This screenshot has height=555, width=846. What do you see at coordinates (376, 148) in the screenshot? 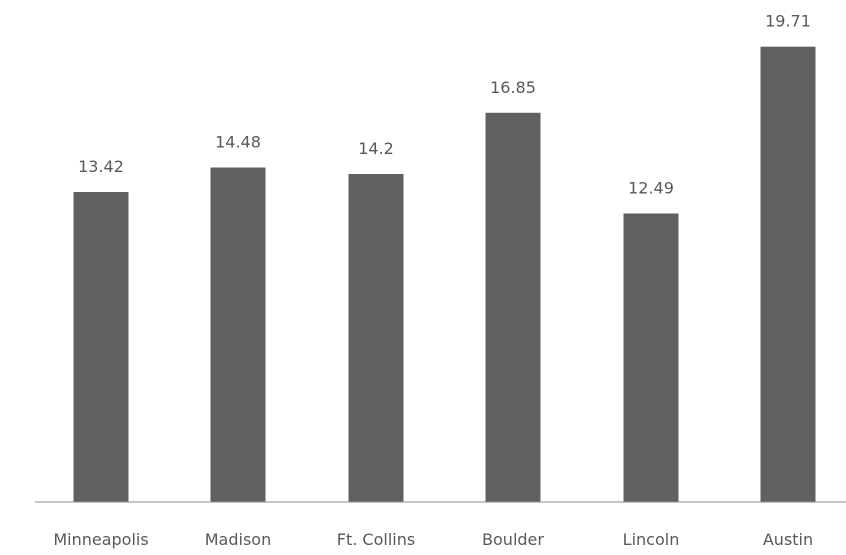
I see `value-label: 14.2` at bounding box center [376, 148].